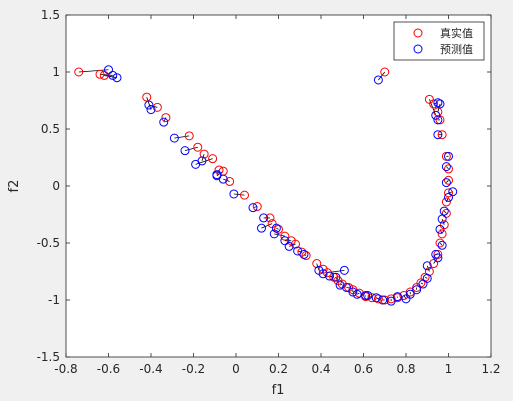 The height and width of the screenshot is (401, 513). What do you see at coordinates (363, 369) in the screenshot?
I see `x-tick-label: 0.6` at bounding box center [363, 369].